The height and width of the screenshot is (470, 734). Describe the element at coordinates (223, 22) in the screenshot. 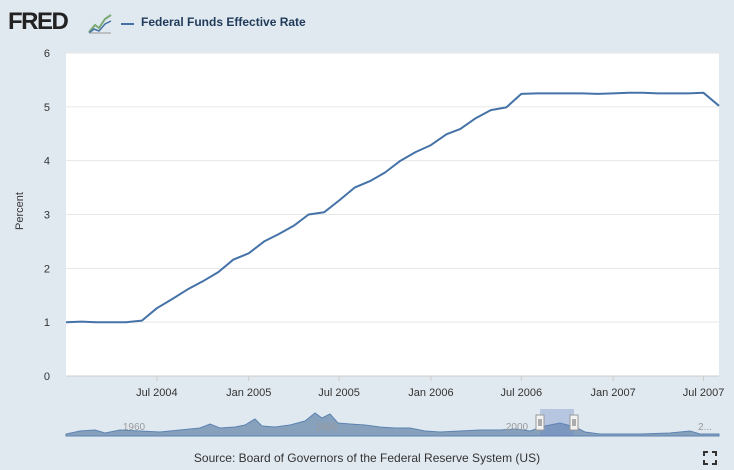

I see `legend-series-label: Federal Funds Effective Rate` at that location.